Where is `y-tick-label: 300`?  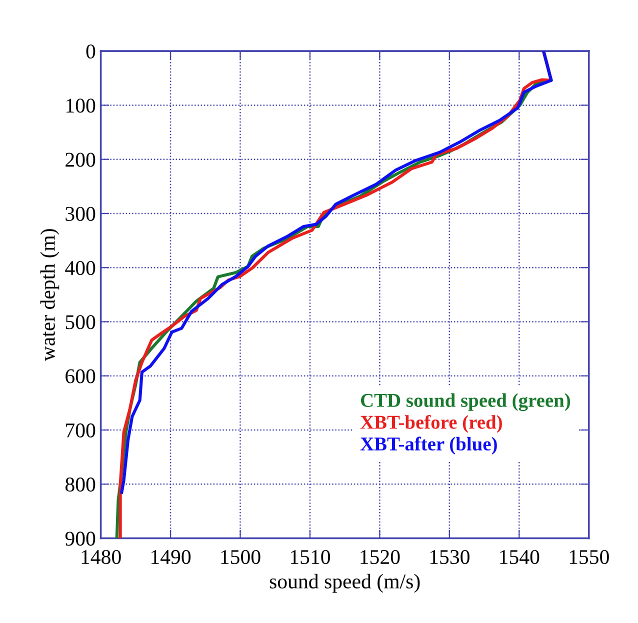 y-tick-label: 300 is located at coordinates (81, 213).